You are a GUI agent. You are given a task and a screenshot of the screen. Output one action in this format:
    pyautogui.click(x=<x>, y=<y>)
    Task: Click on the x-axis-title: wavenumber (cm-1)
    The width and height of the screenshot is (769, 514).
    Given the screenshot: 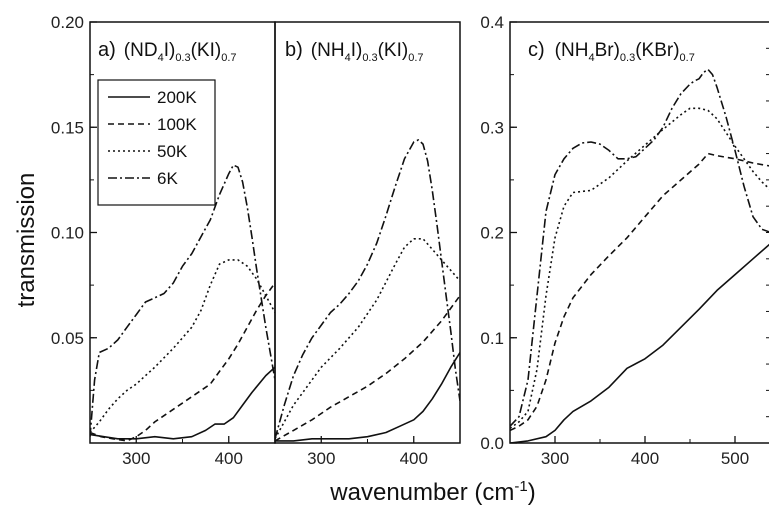 What is the action you would take?
    pyautogui.click(x=432, y=492)
    